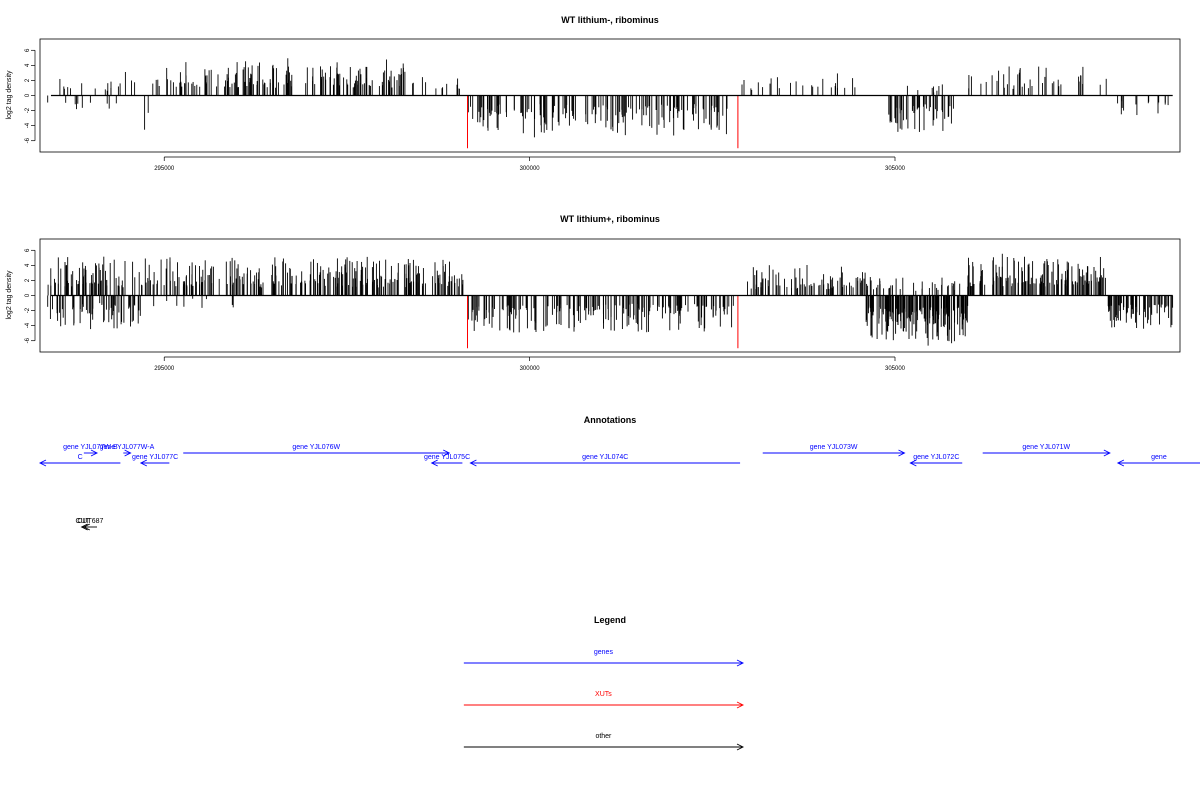 This screenshot has width=1200, height=800. I want to click on annotation-feature: gene YJL074C, so click(605, 460).